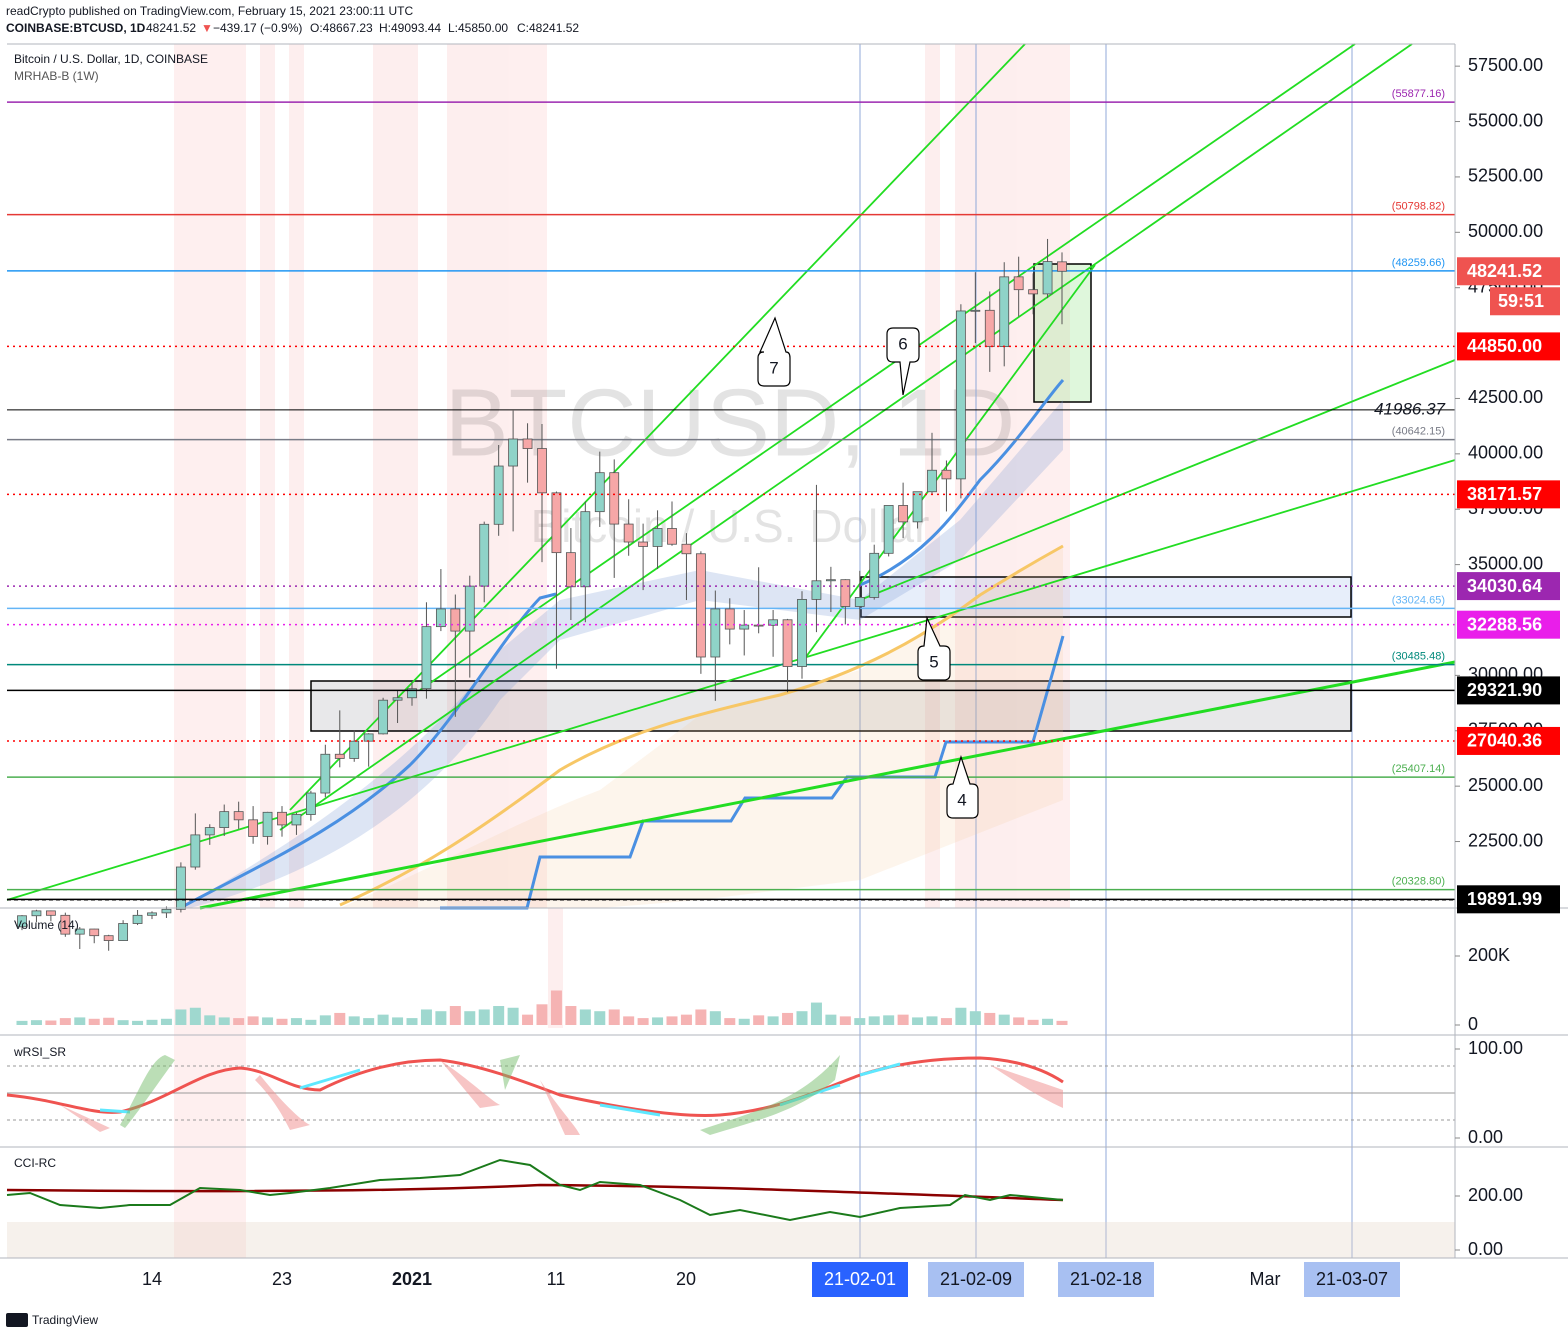 This screenshot has width=1568, height=1339. Describe the element at coordinates (548, 28) in the screenshot. I see `ohlc-close: C:48241.52` at that location.